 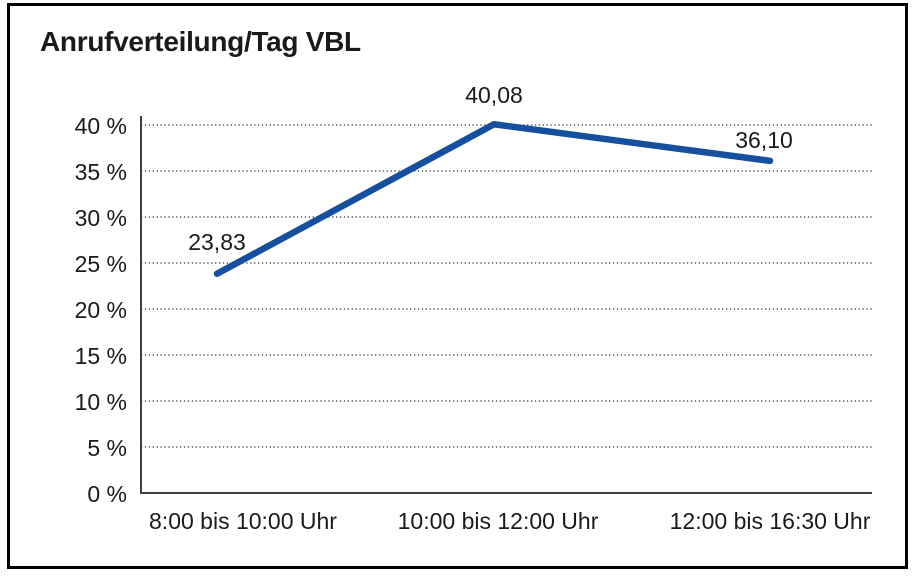 I want to click on y-tick-label: 35 %, so click(x=101, y=172).